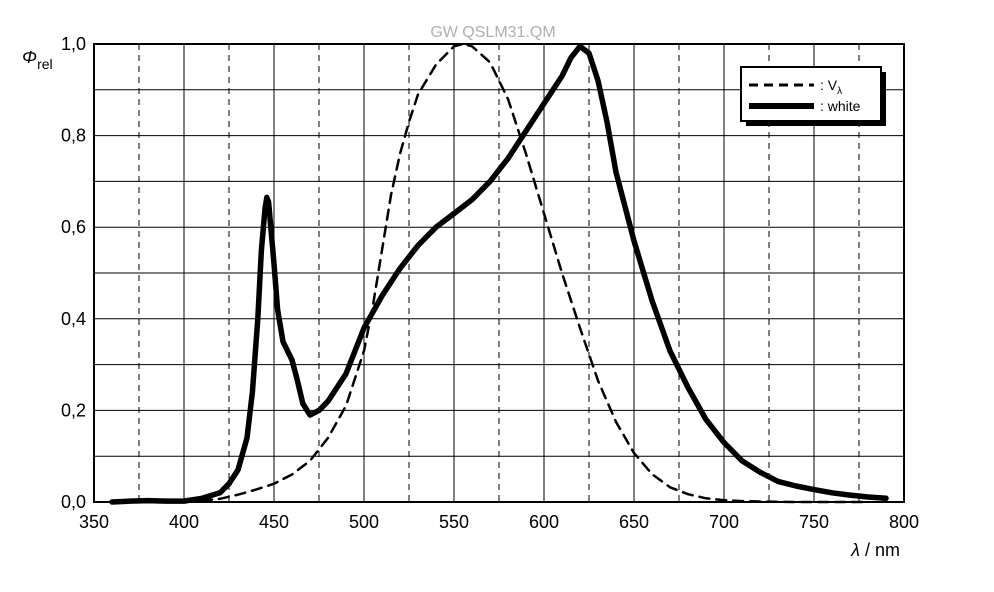 The width and height of the screenshot is (994, 592). What do you see at coordinates (73, 227) in the screenshot?
I see `y-tick-label: 0,6` at bounding box center [73, 227].